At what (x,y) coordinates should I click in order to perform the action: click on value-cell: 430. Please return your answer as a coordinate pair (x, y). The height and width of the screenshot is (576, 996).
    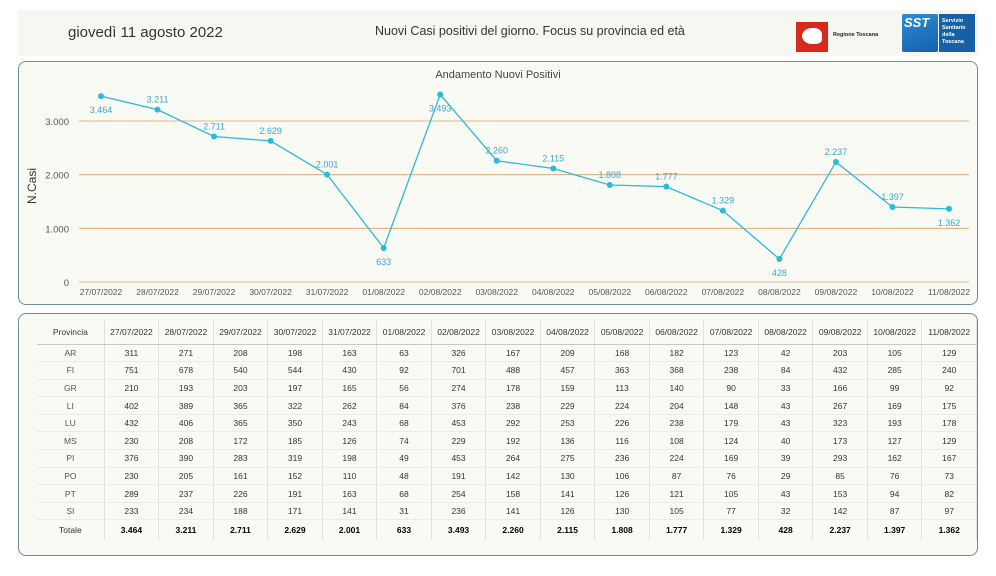
    Looking at the image, I should click on (350, 370).